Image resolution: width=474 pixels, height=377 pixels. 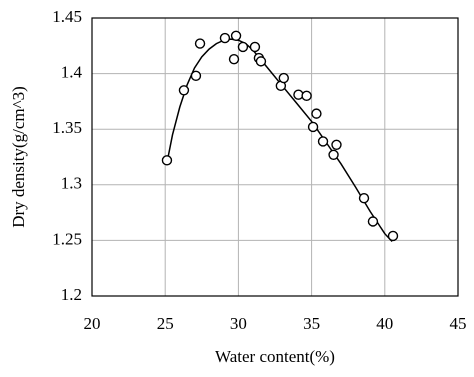 I want to click on y-tick-label: 1.3, so click(x=71, y=183).